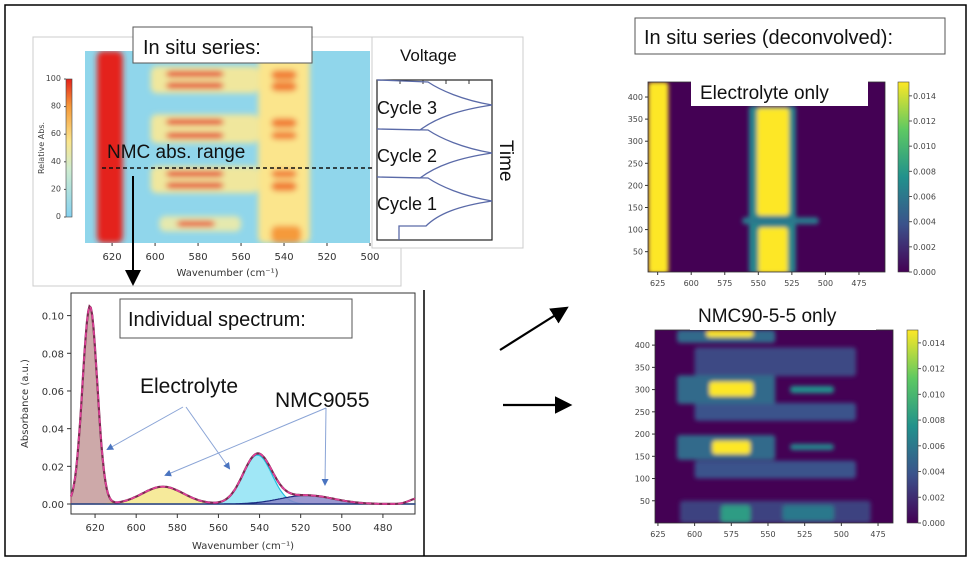 This screenshot has width=972, height=561. Describe the element at coordinates (804, 534) in the screenshot. I see `x-tick-label: 525` at that location.